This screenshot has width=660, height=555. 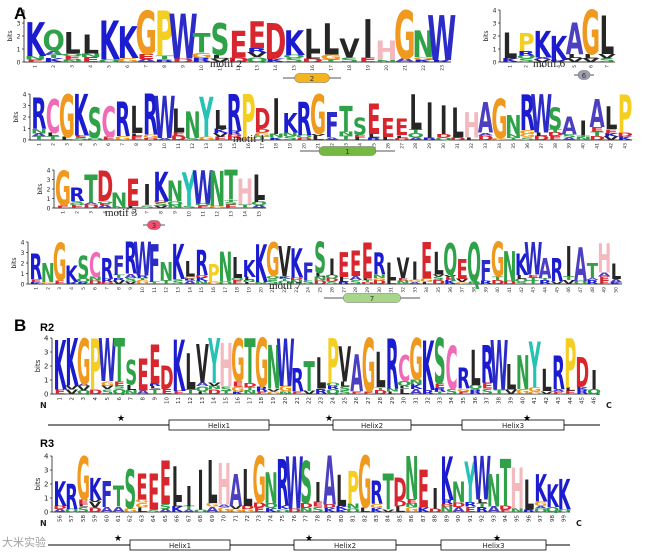 I want to click on position-number: 14, so click(x=221, y=146).